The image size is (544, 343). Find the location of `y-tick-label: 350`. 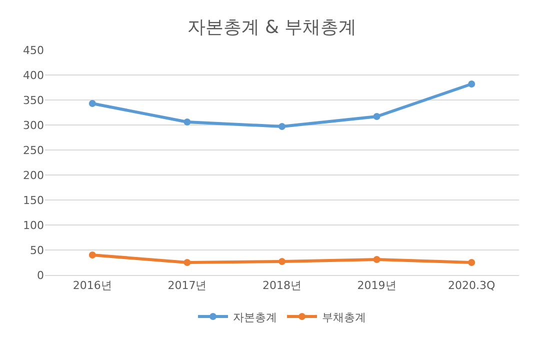

y-tick-label: 350 is located at coordinates (33, 100).